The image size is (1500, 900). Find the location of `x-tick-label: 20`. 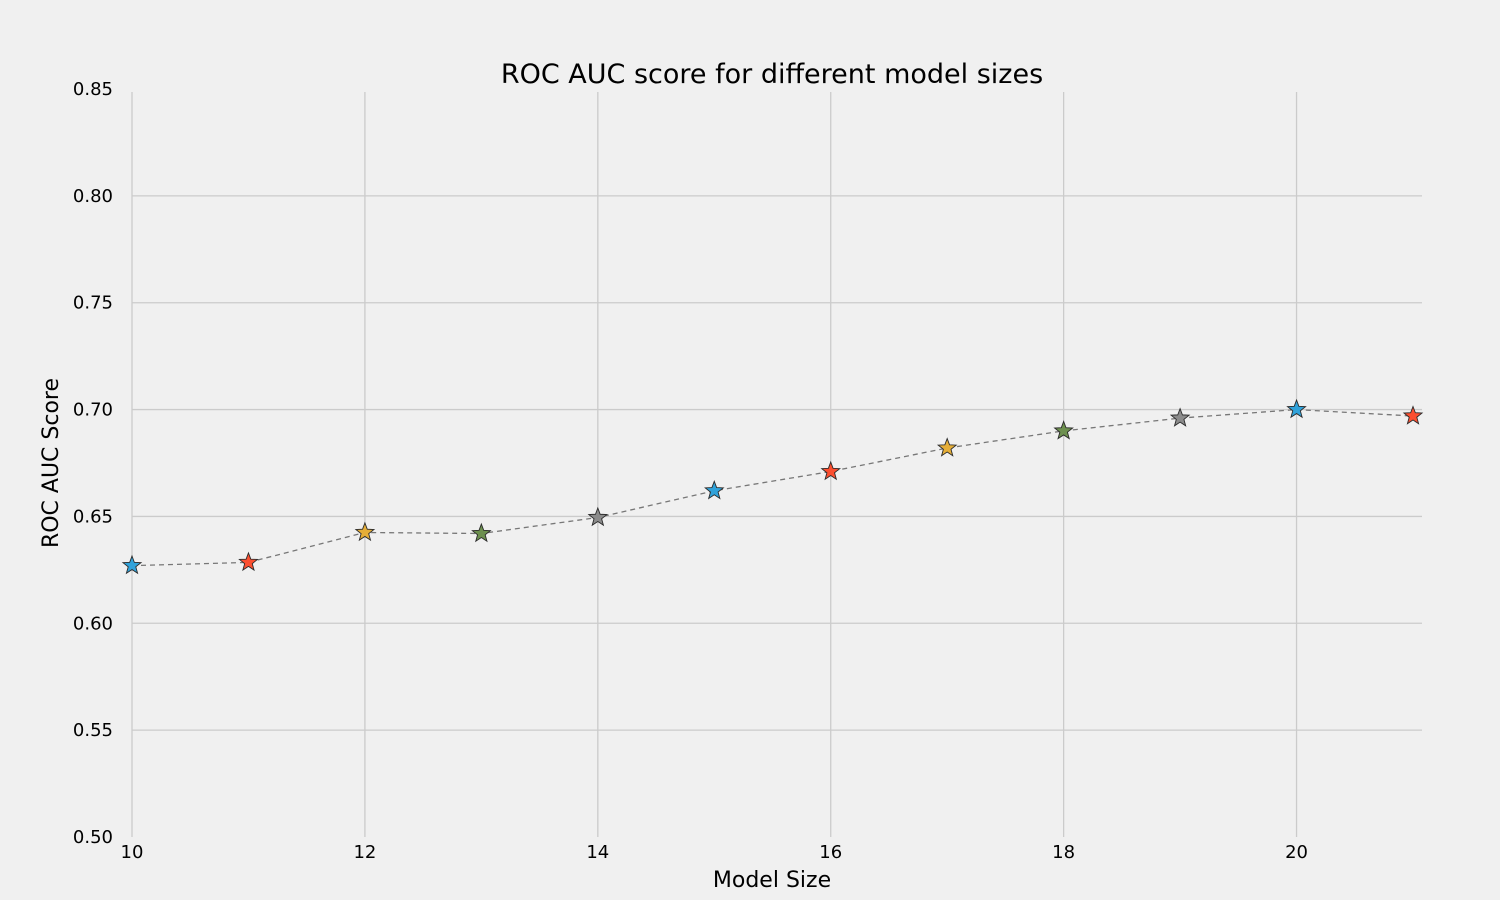

x-tick-label: 20 is located at coordinates (1296, 852).